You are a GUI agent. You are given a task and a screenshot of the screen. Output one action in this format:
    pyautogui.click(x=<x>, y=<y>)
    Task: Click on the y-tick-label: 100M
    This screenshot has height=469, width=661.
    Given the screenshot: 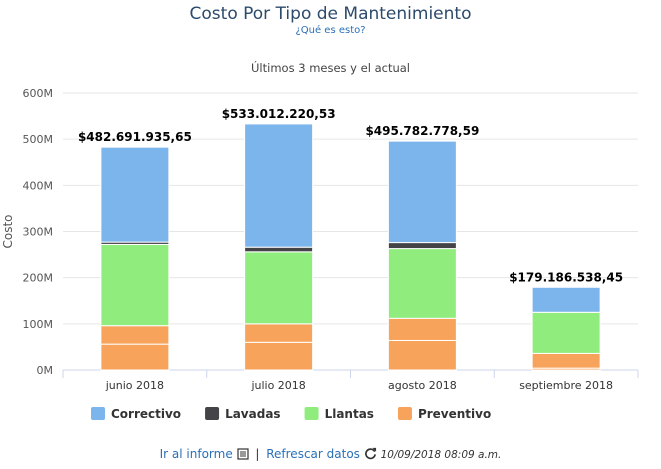 What is the action you would take?
    pyautogui.click(x=38, y=324)
    